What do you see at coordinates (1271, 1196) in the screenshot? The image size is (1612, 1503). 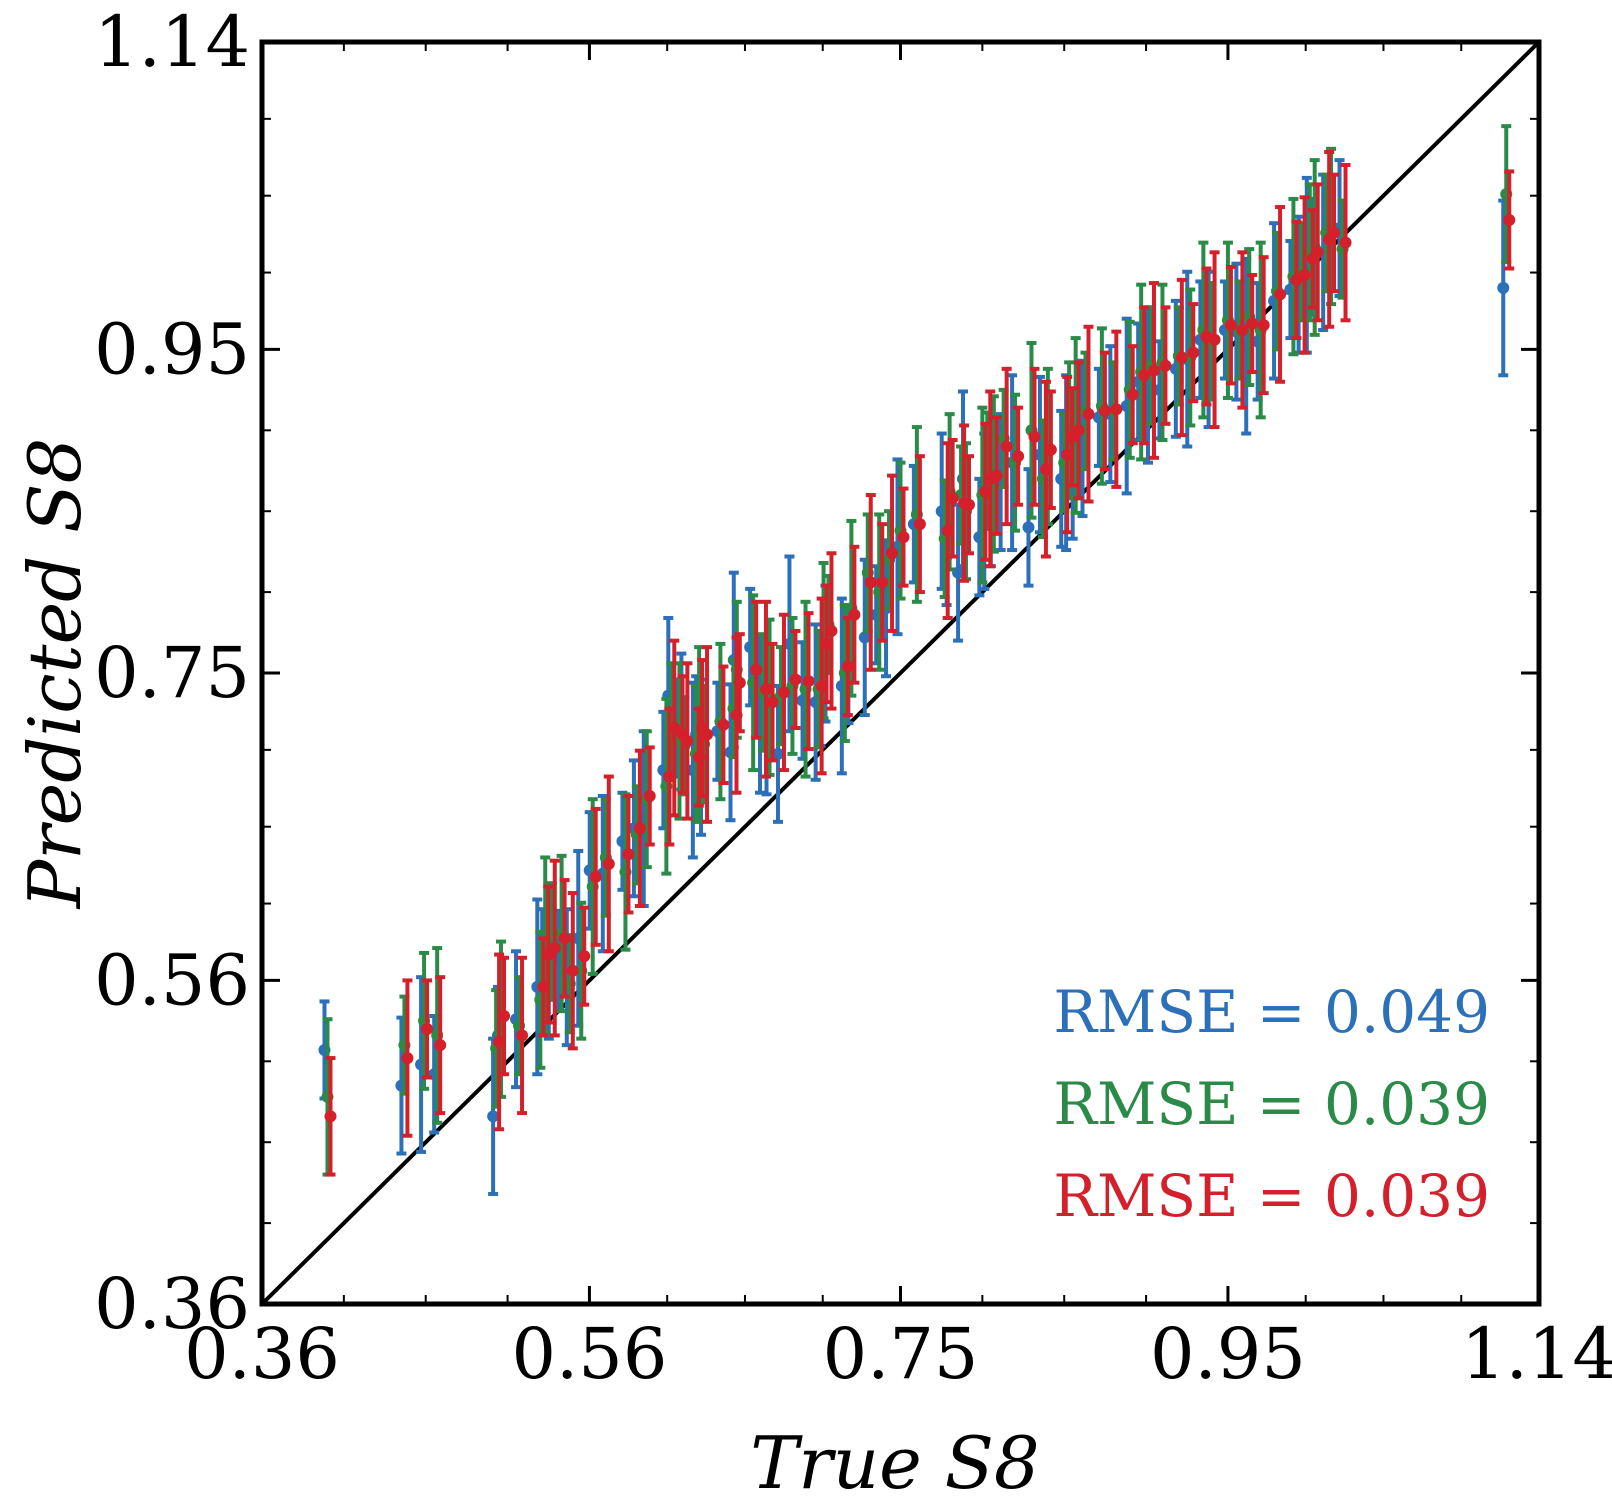 I see `rmse-label-red: RMSE = 0.039` at bounding box center [1271, 1196].